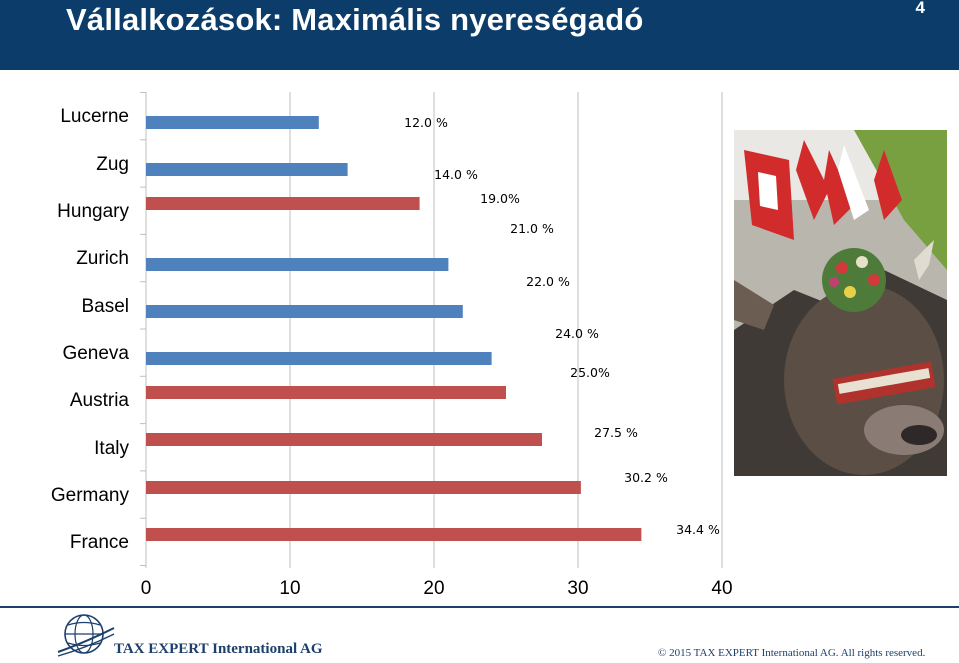 This screenshot has height=663, width=959. I want to click on data-label: 24.0 %, so click(577, 333).